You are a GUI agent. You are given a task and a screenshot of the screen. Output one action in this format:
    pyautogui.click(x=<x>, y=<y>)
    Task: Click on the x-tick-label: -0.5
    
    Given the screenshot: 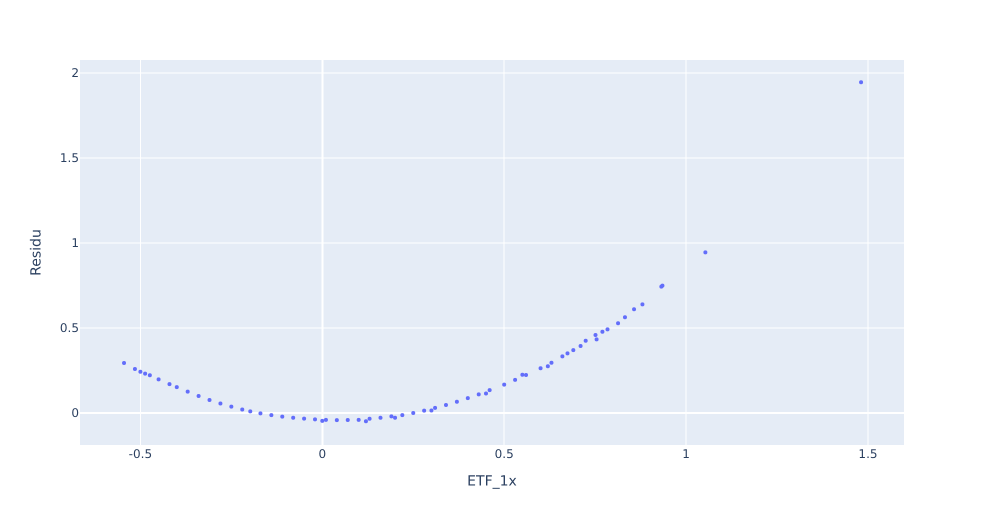 What is the action you would take?
    pyautogui.click(x=140, y=454)
    